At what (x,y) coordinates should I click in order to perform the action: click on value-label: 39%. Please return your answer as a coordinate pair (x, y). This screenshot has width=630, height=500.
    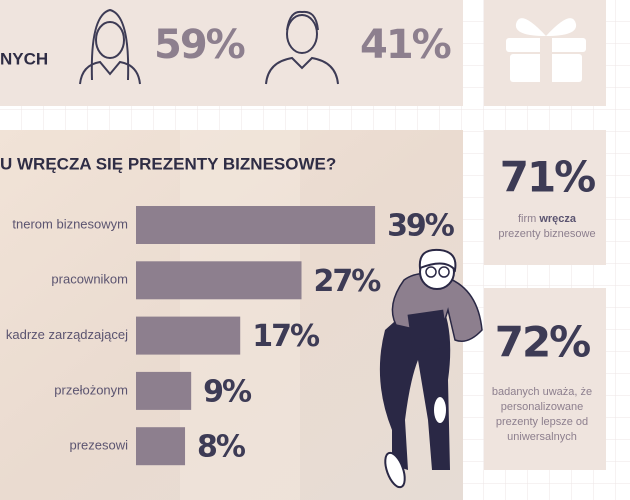
    Looking at the image, I should click on (421, 226).